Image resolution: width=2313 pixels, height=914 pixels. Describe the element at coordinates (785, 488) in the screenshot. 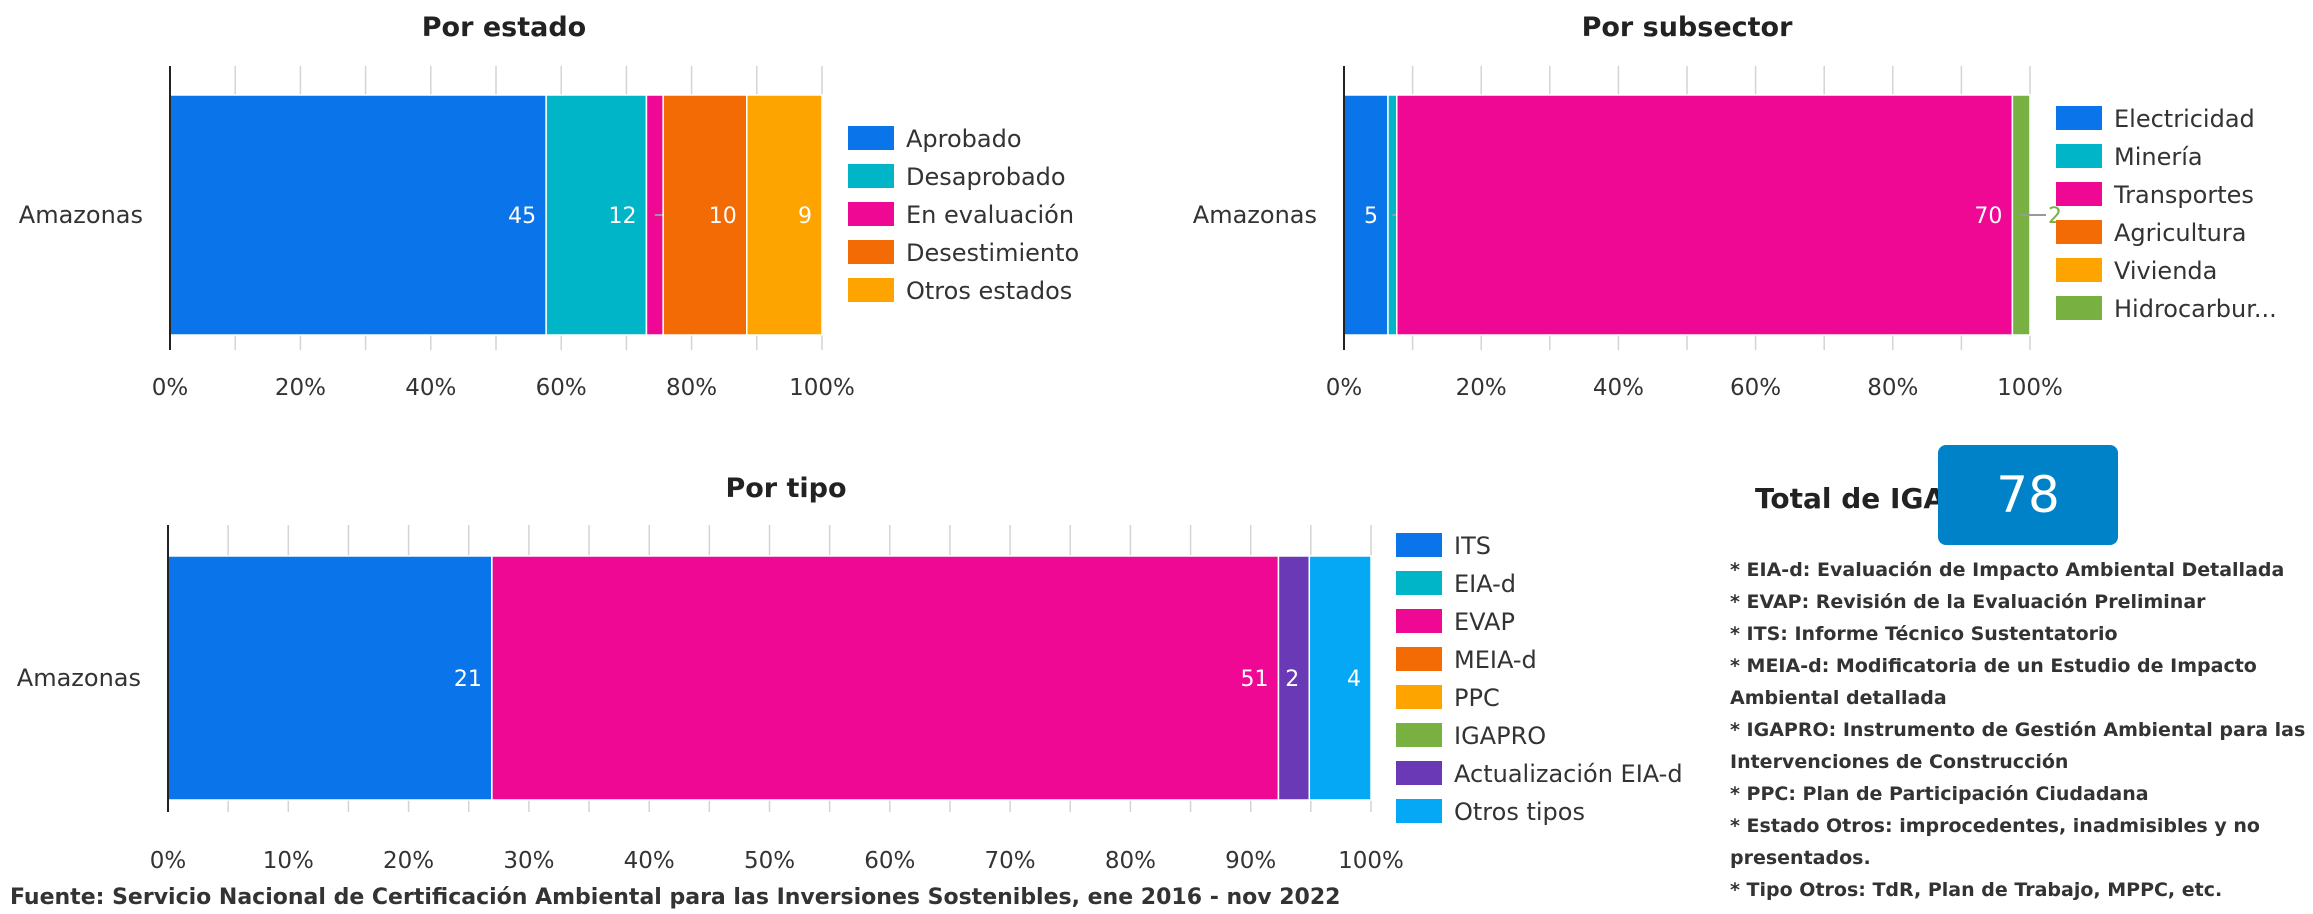

I see `chart-title: Por tipo` at that location.